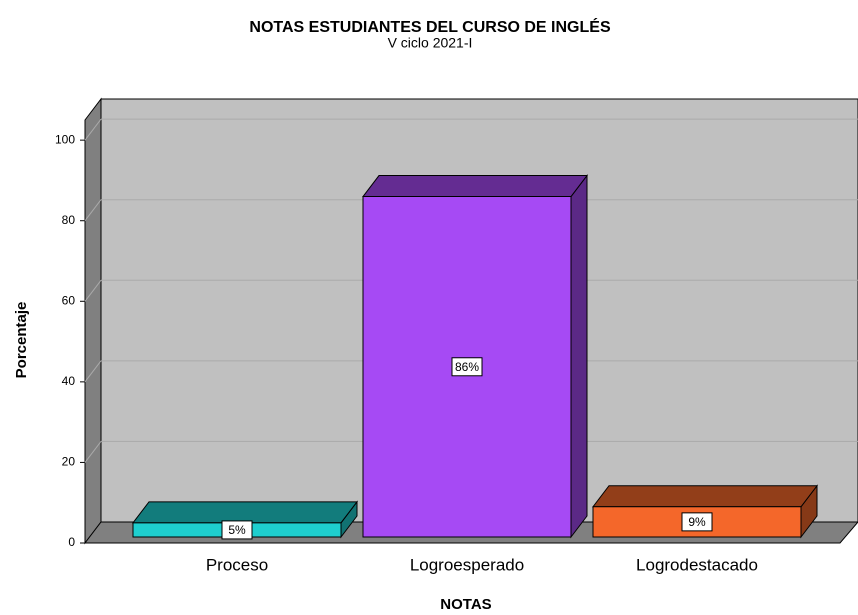 The image size is (858, 615). I want to click on chart-title: NOTAS ESTUDIANTES DEL CURSO DE INGLÉS, so click(430, 26).